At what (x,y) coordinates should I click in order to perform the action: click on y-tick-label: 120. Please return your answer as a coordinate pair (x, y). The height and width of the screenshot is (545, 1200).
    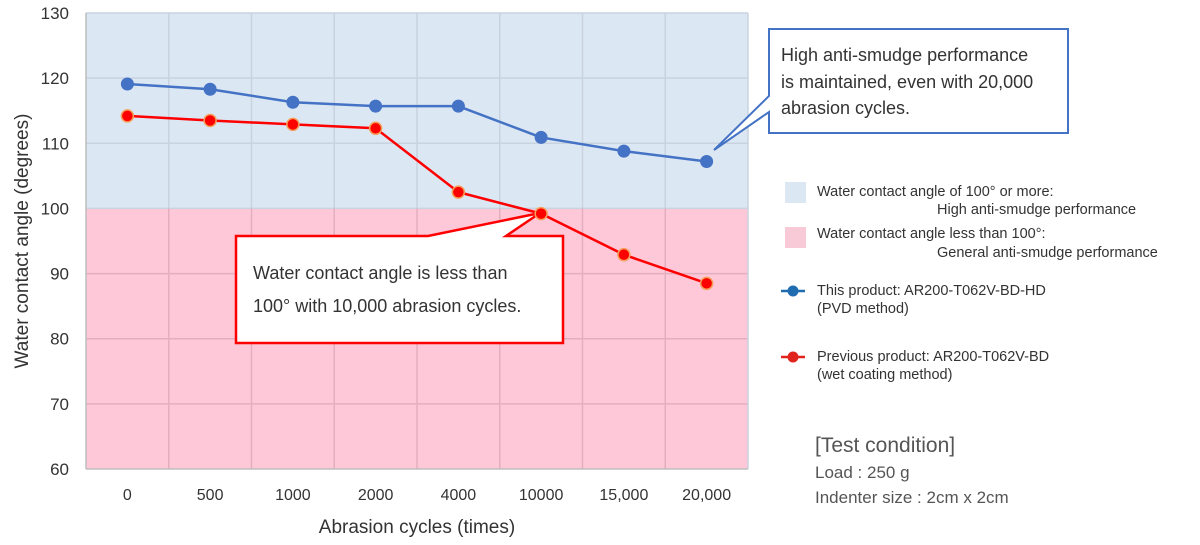
    Looking at the image, I should click on (55, 78).